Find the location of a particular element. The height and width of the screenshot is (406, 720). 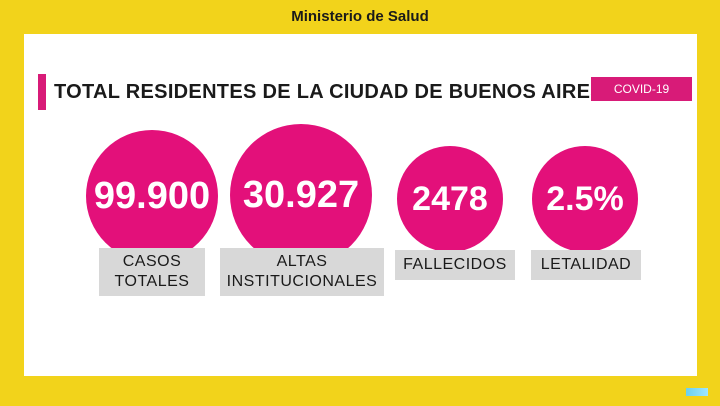

stat-value-casos-totales: 99.900 is located at coordinates (152, 195).